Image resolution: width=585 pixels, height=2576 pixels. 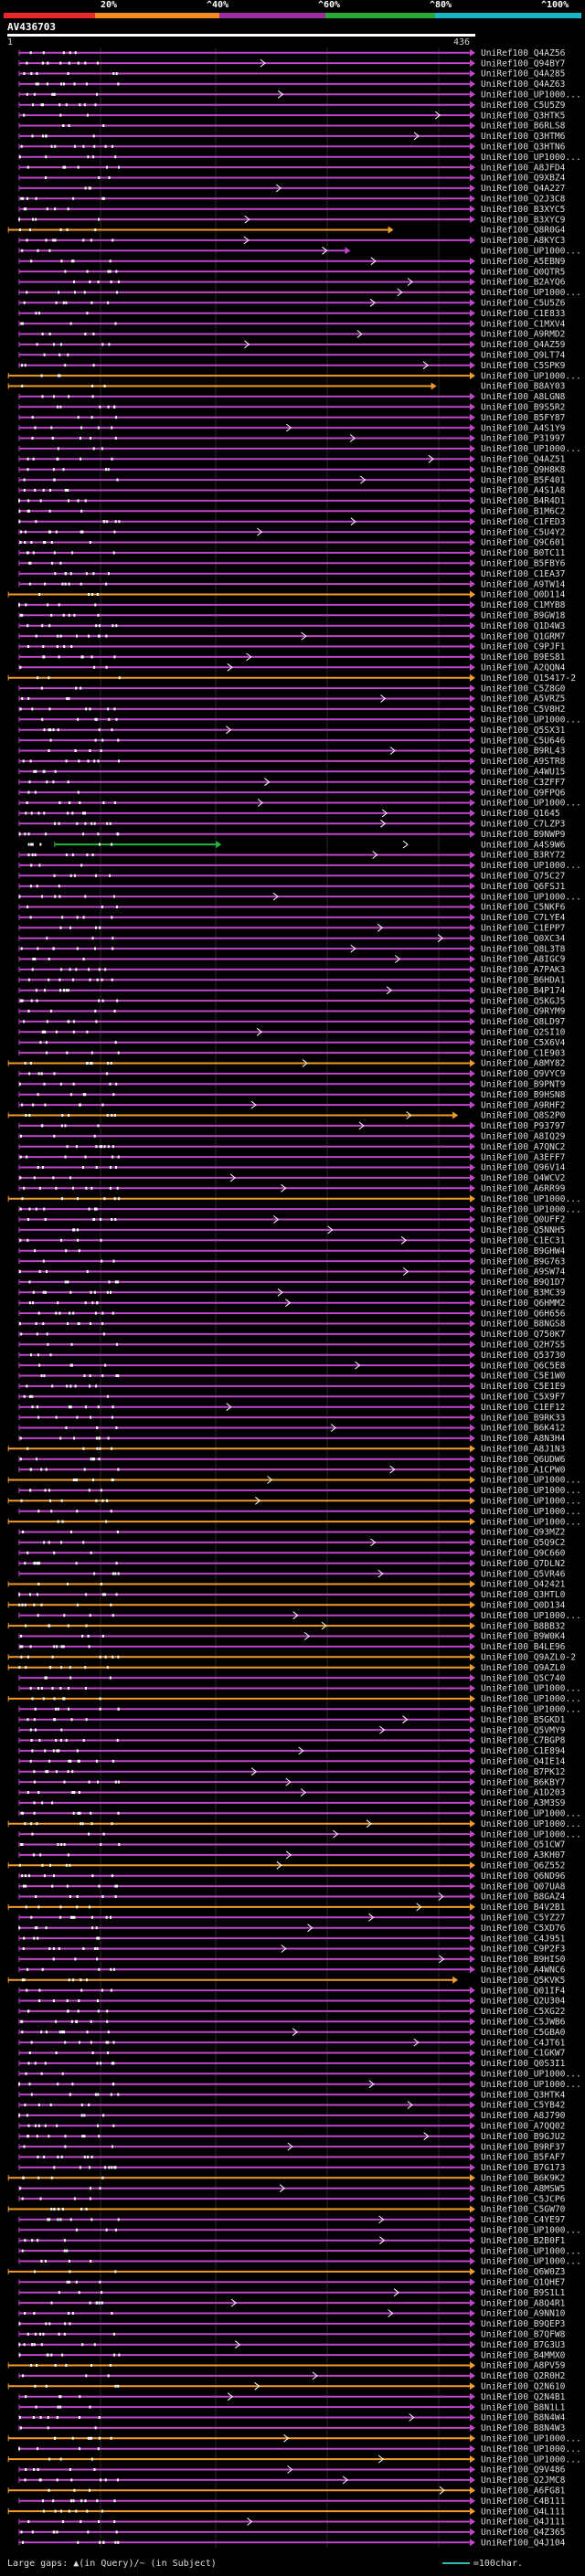 I want to click on hit-row: UniRef100_C4JT61, so click(x=292, y=2043).